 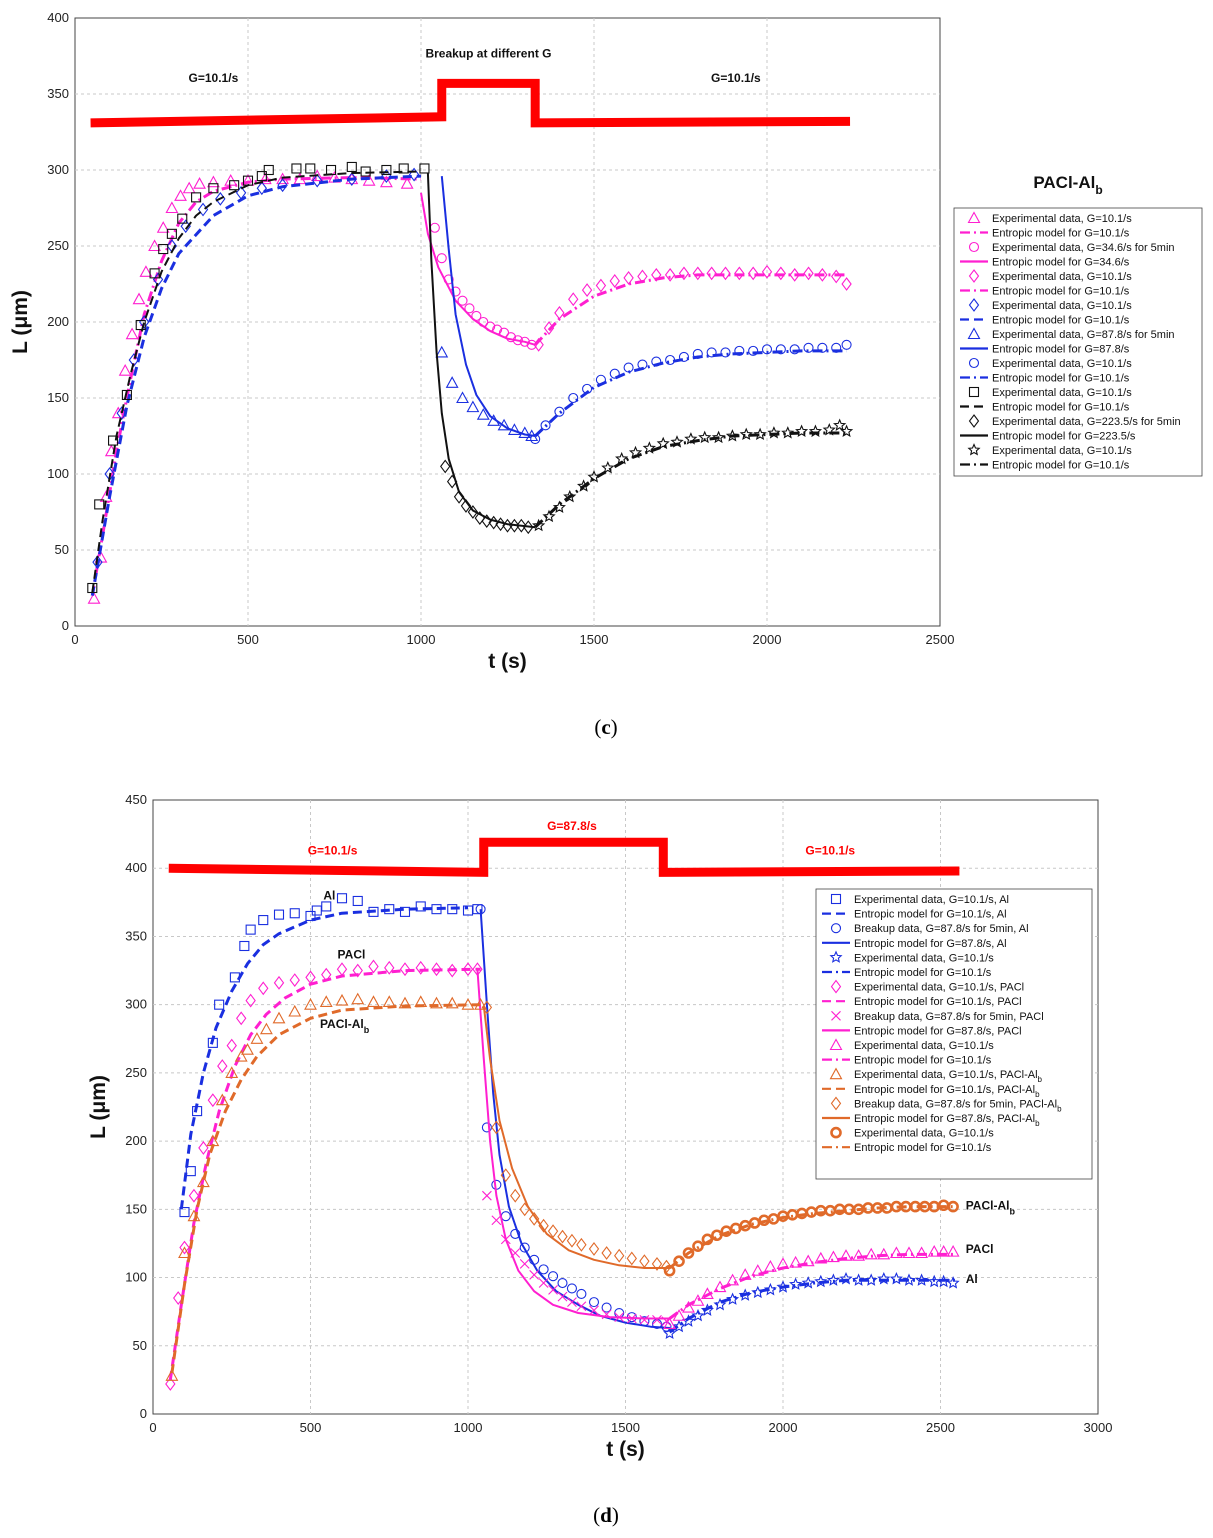 I want to click on legend-label: Entropic model for G=87.8/s, so click(x=1061, y=350).